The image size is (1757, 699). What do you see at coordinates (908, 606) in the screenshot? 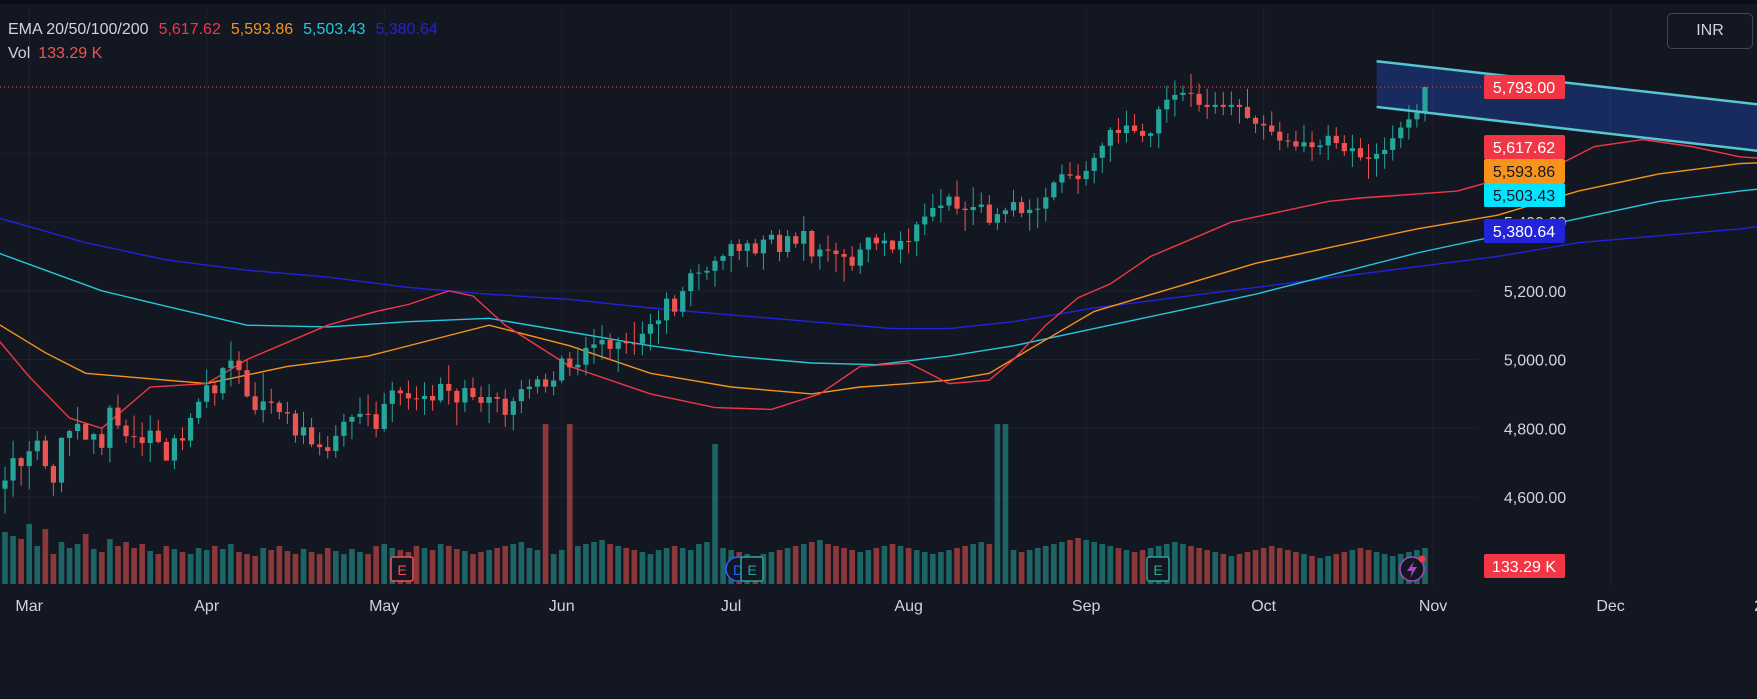
I see `time-tick-label: Aug` at bounding box center [908, 606].